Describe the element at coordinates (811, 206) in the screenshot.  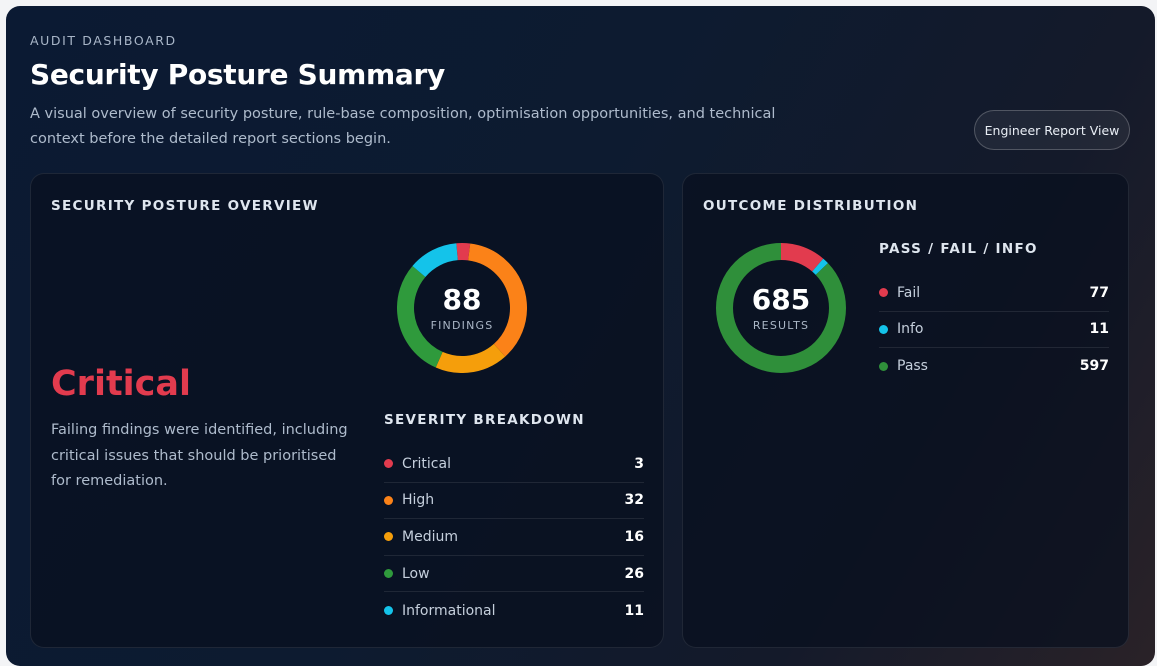
I see `outcome-card-title: OUTCOME DISTRIBUTION` at that location.